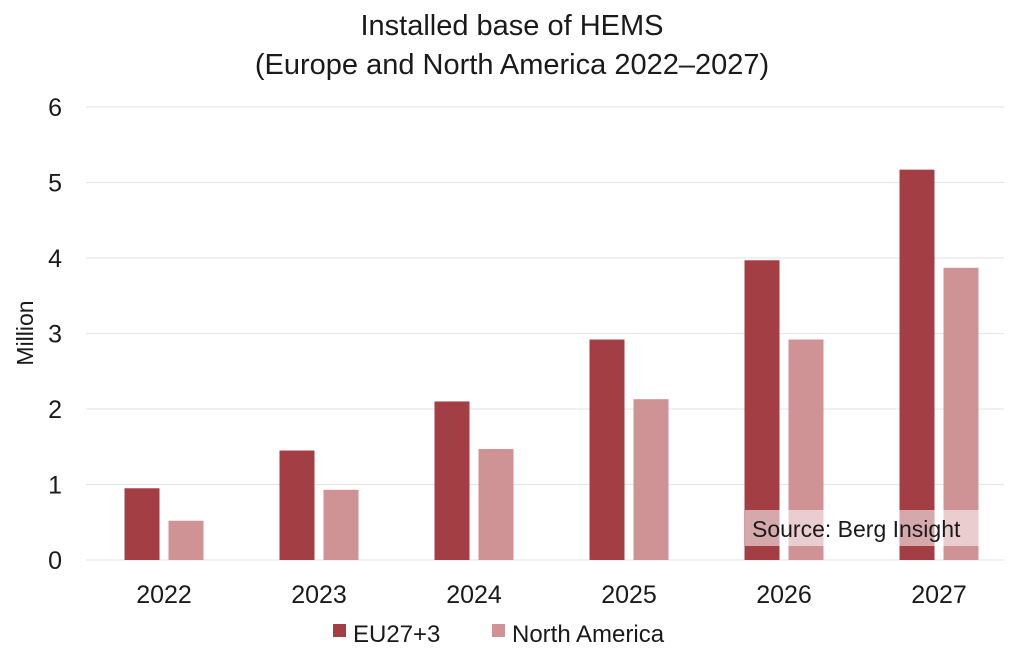 This screenshot has width=1024, height=659. Describe the element at coordinates (452, 480) in the screenshot. I see `bar-eu-2024` at that location.